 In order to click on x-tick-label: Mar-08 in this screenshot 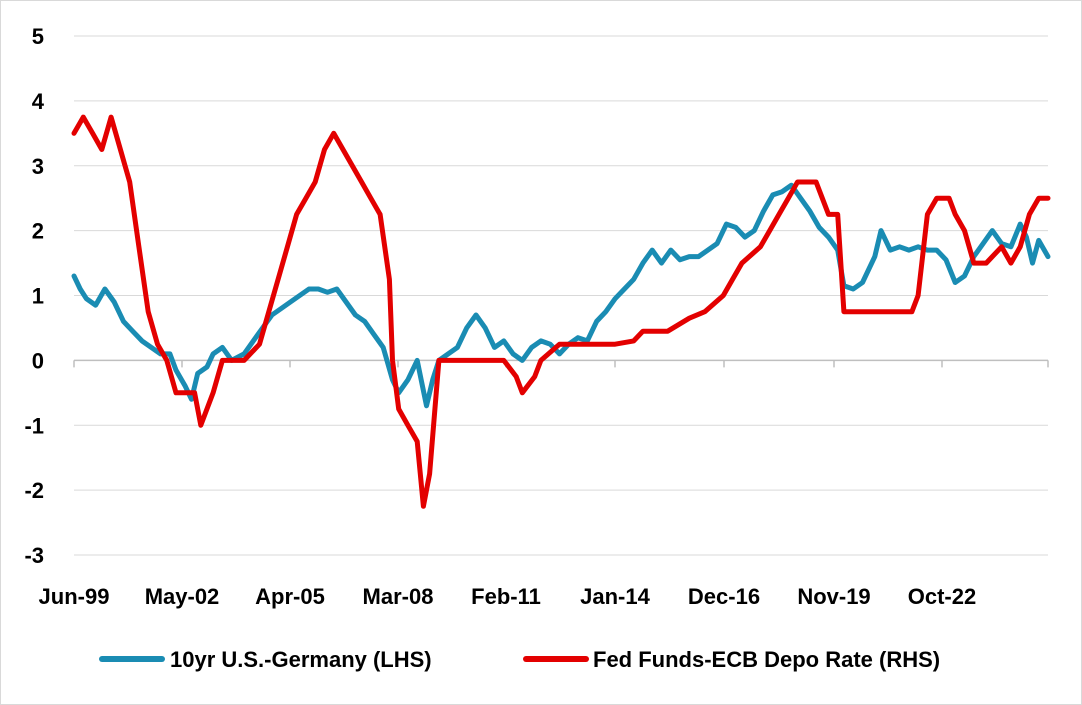, I will do `click(398, 596)`.